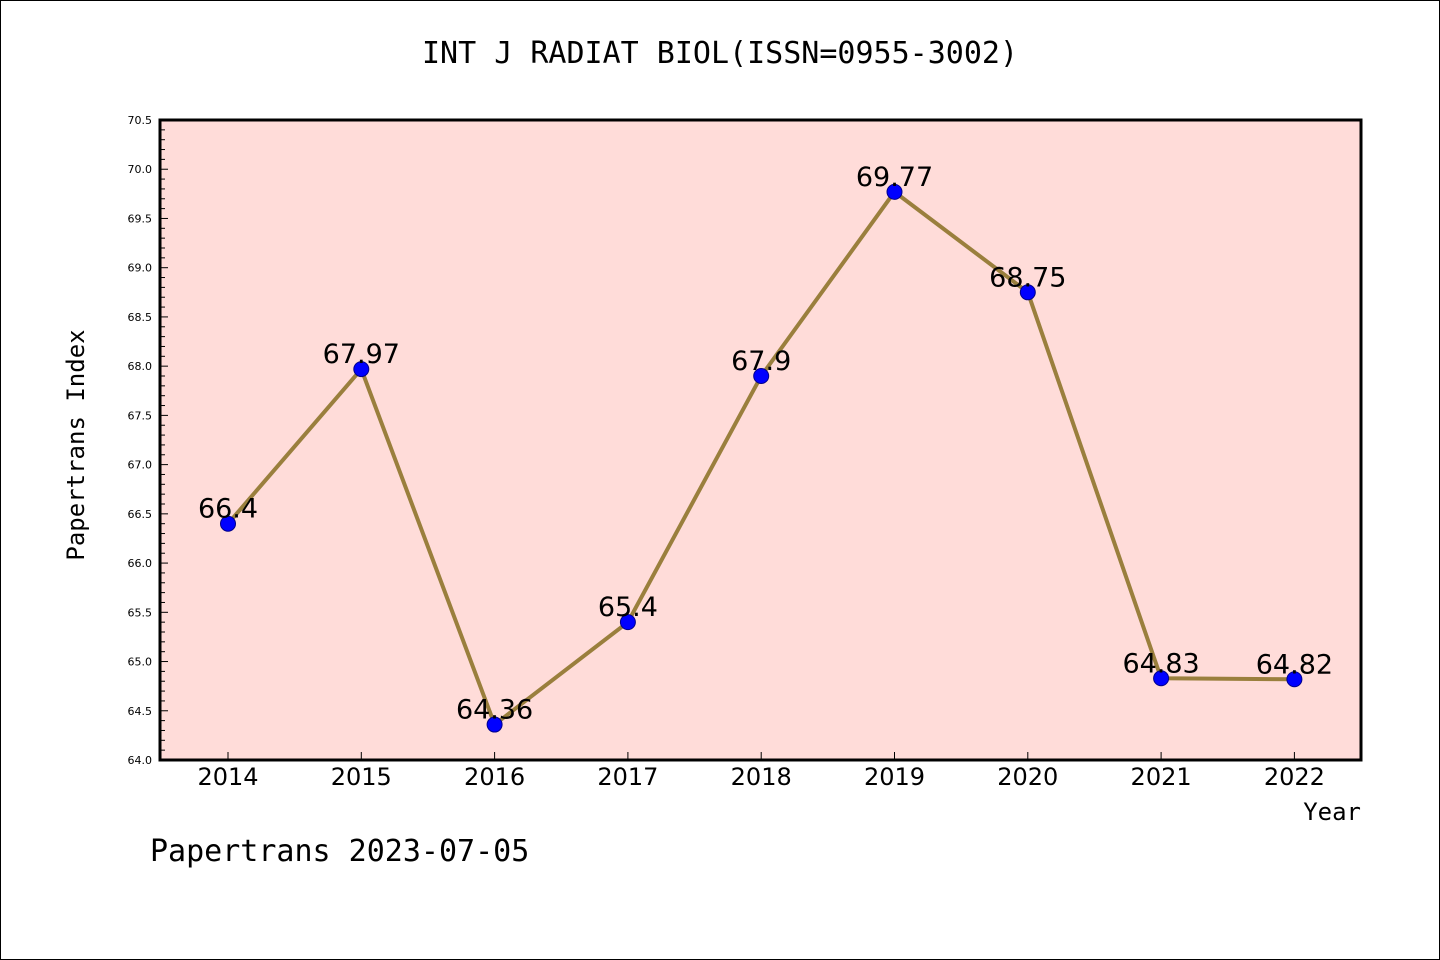 The height and width of the screenshot is (960, 1440). What do you see at coordinates (140, 563) in the screenshot?
I see `y-tick-label: 66.0` at bounding box center [140, 563].